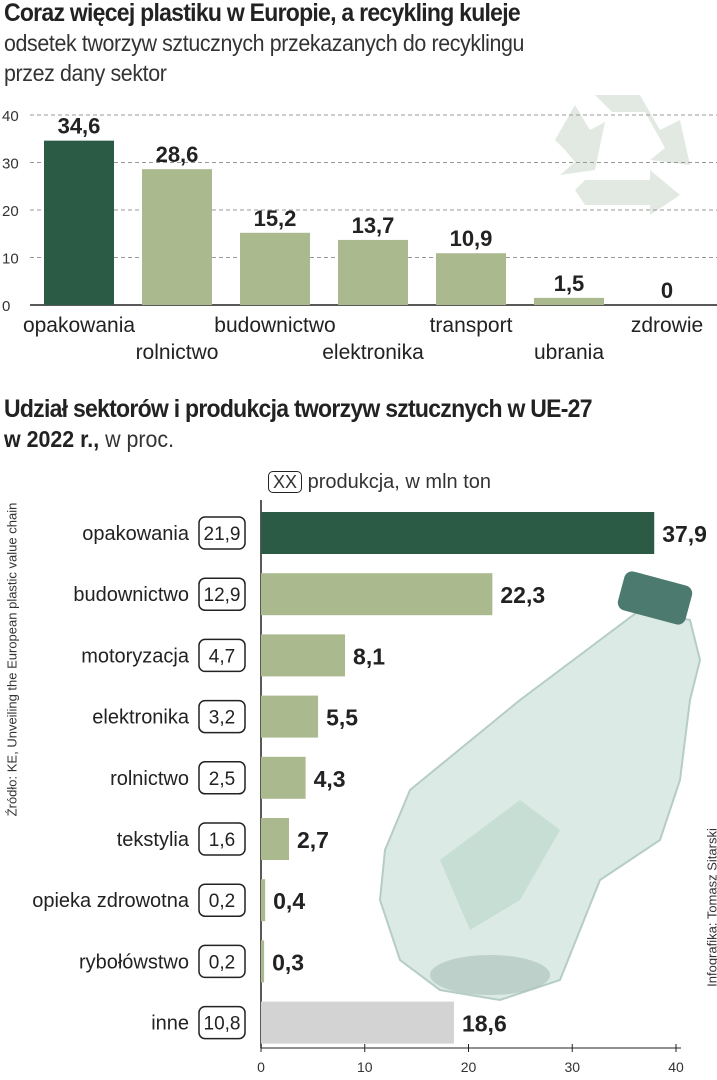 Image resolution: width=717 pixels, height=1080 pixels. What do you see at coordinates (667, 325) in the screenshot?
I see `category-label: zdrowie` at bounding box center [667, 325].